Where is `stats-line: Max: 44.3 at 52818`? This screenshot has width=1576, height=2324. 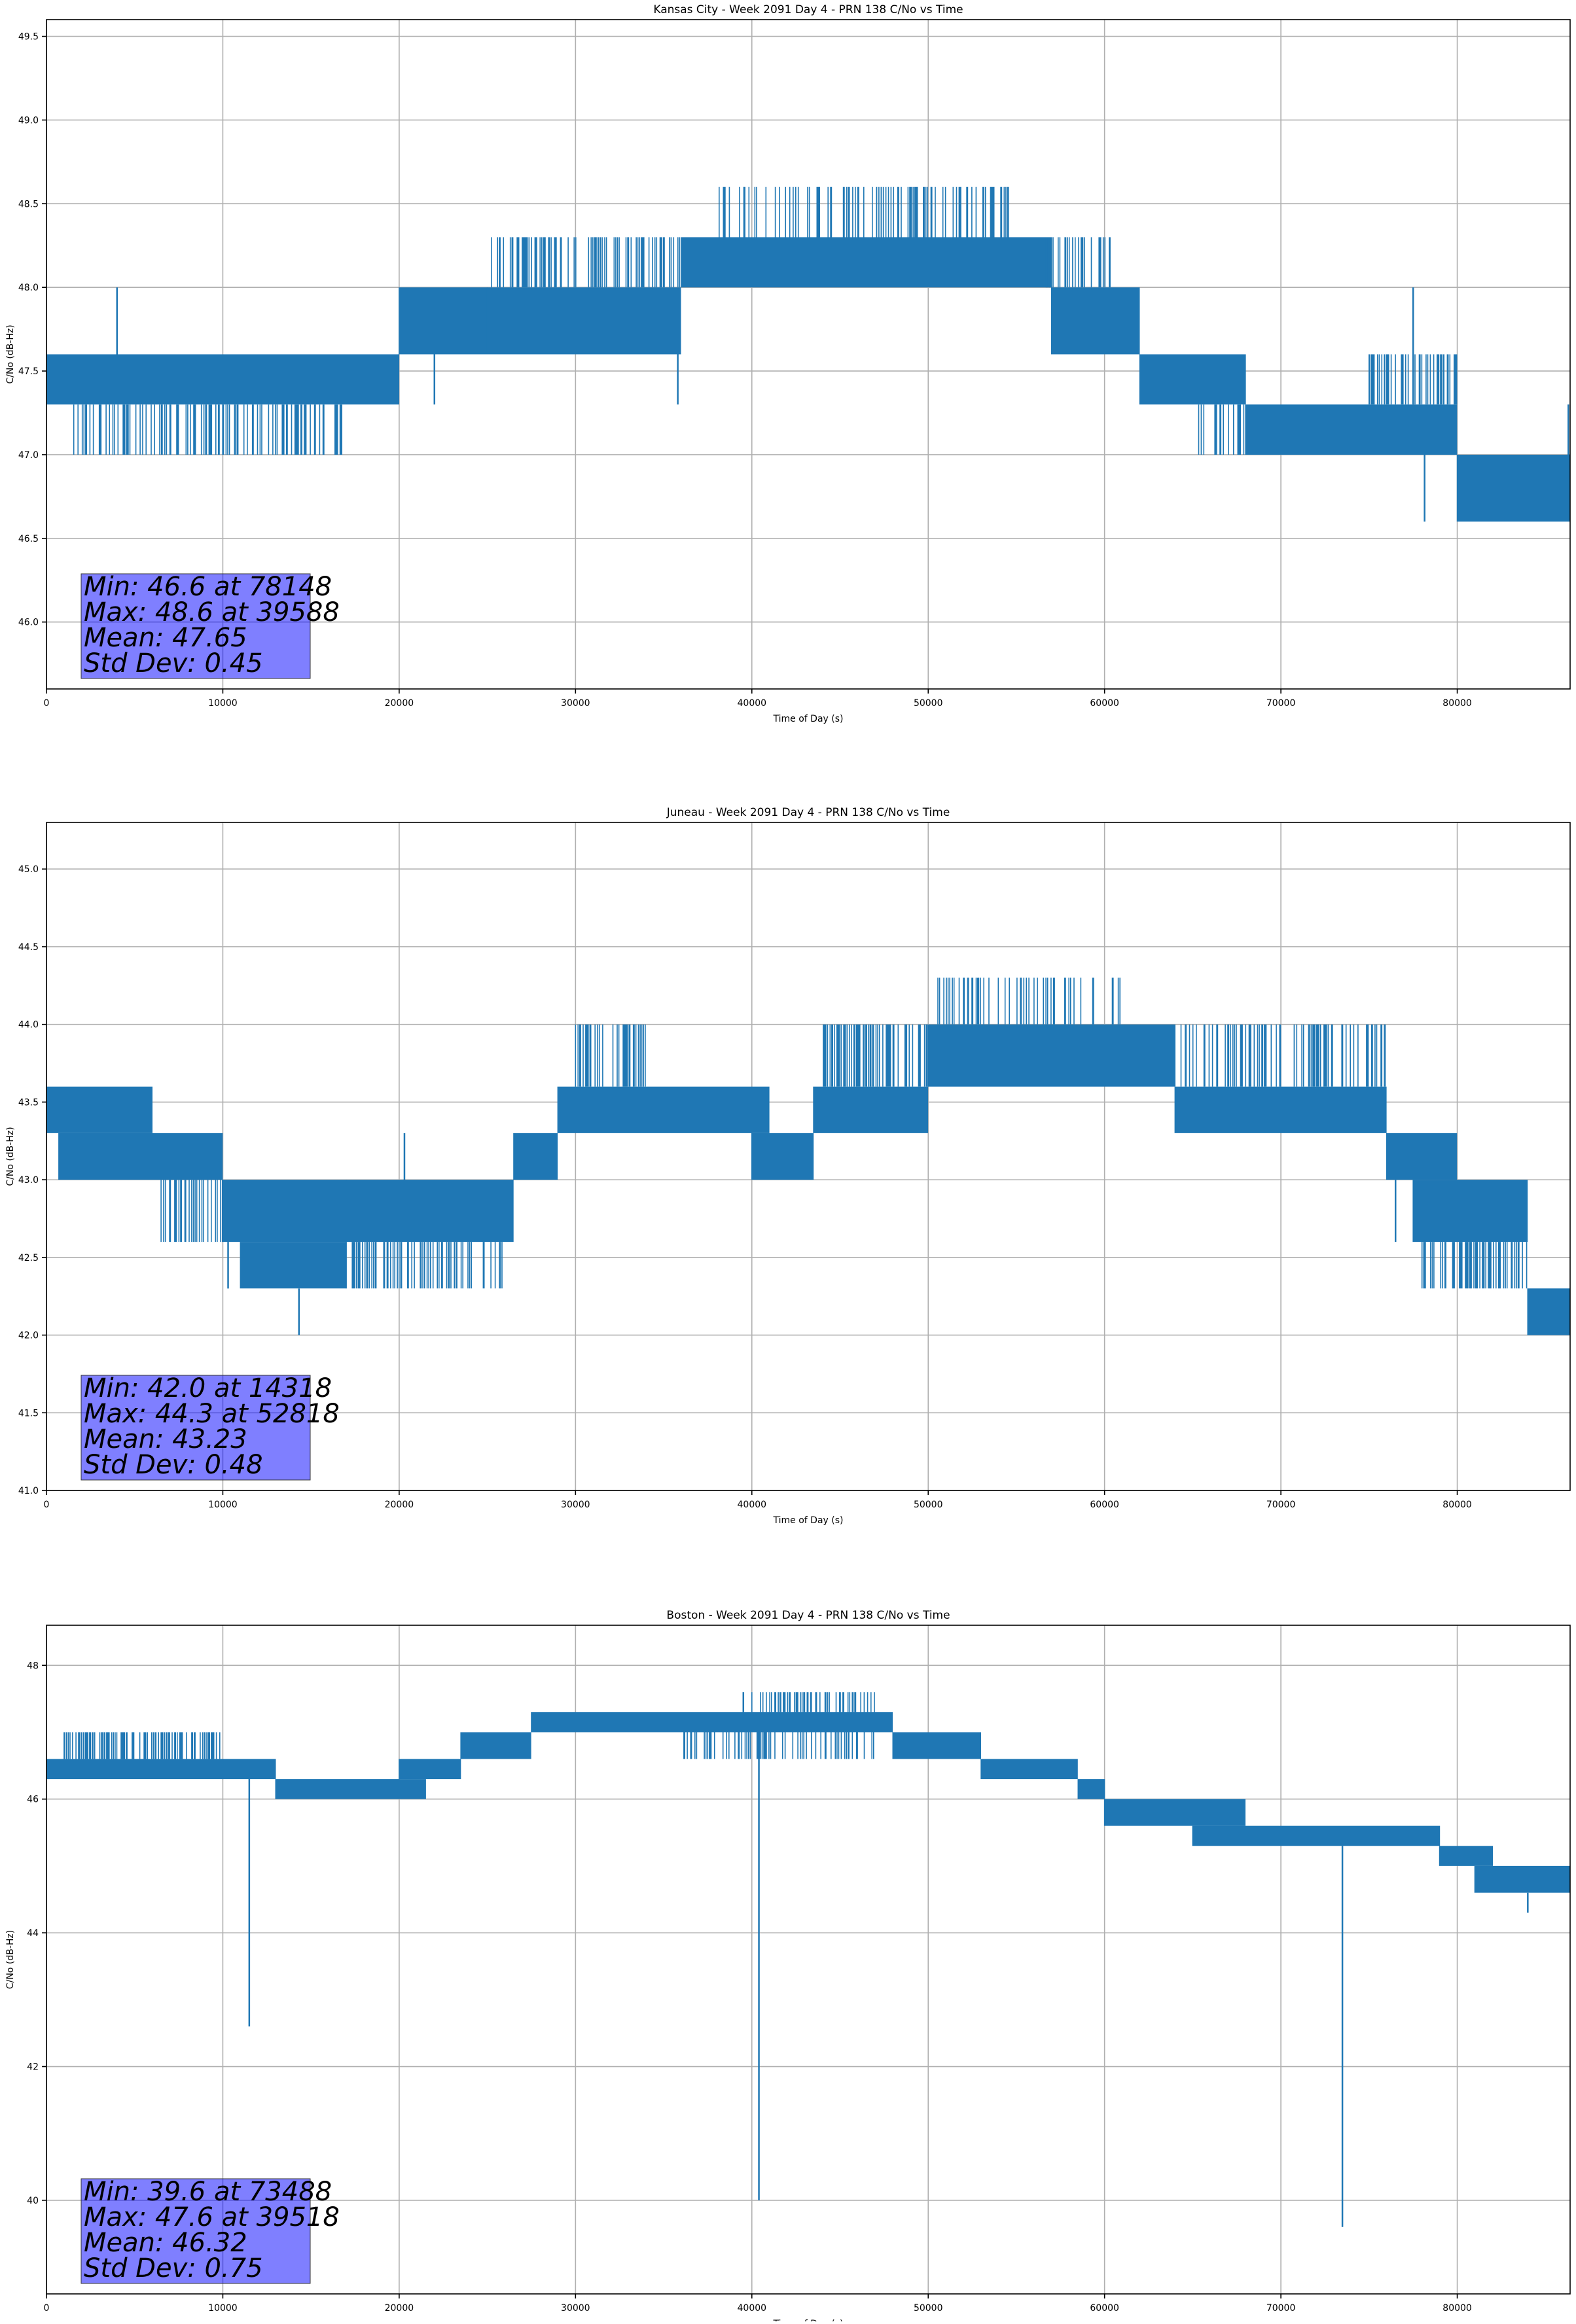
stats-line: Max: 44.3 at 52818 is located at coordinates (212, 1414).